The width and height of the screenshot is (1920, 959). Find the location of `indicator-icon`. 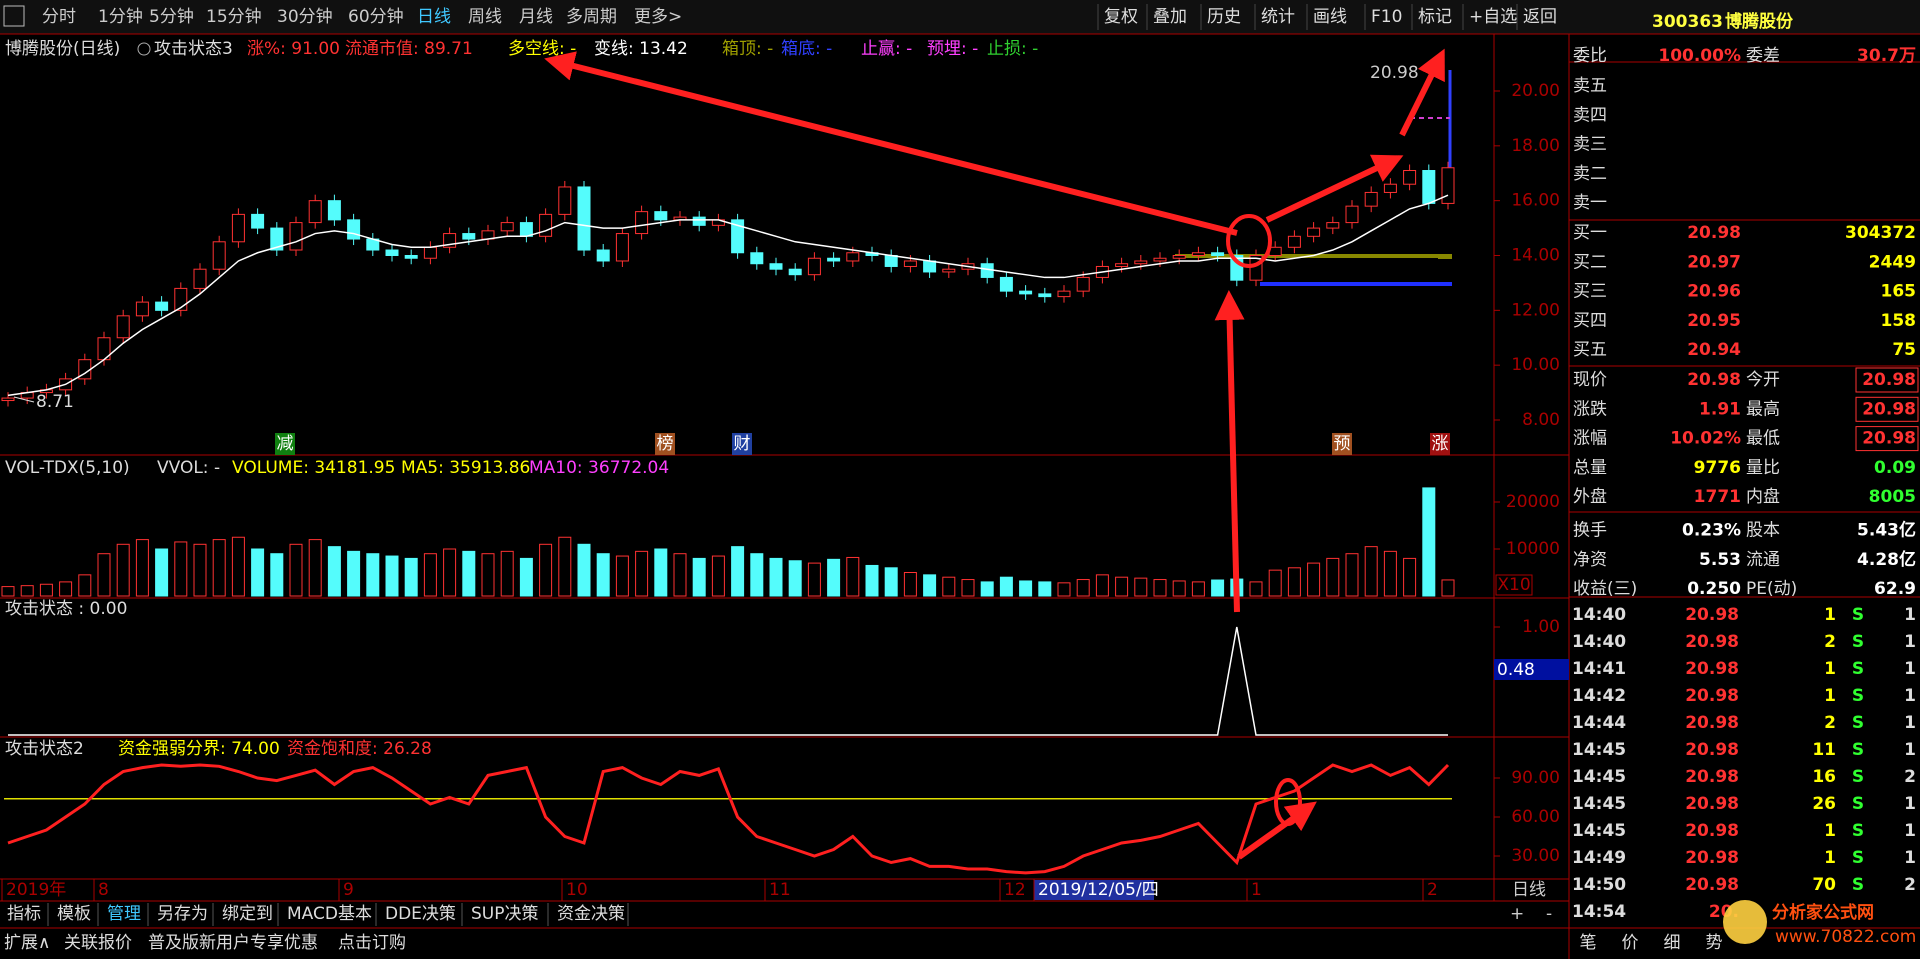

indicator-icon is located at coordinates (144, 49).